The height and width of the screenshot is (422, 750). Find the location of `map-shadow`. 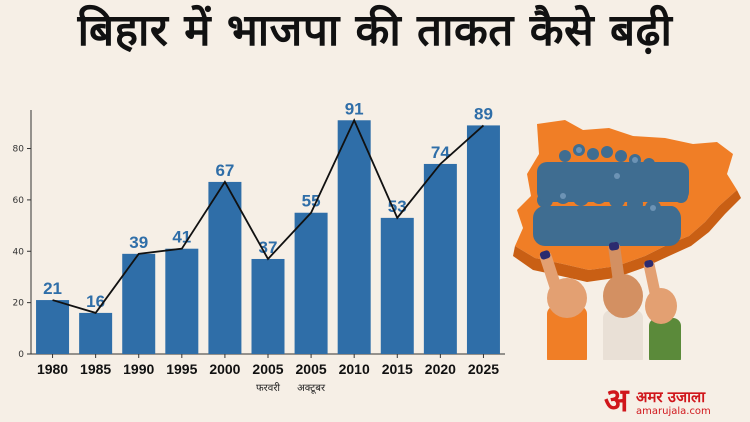

map-shadow is located at coordinates (627, 236).